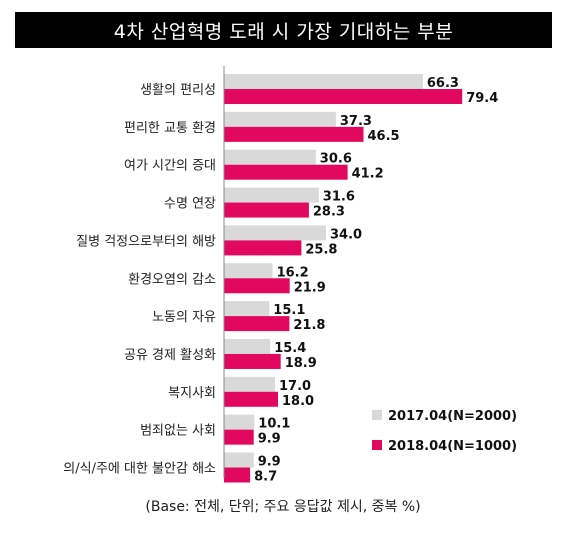 This screenshot has width=566, height=534. Describe the element at coordinates (309, 325) in the screenshot. I see `data-label: 21.8` at that location.